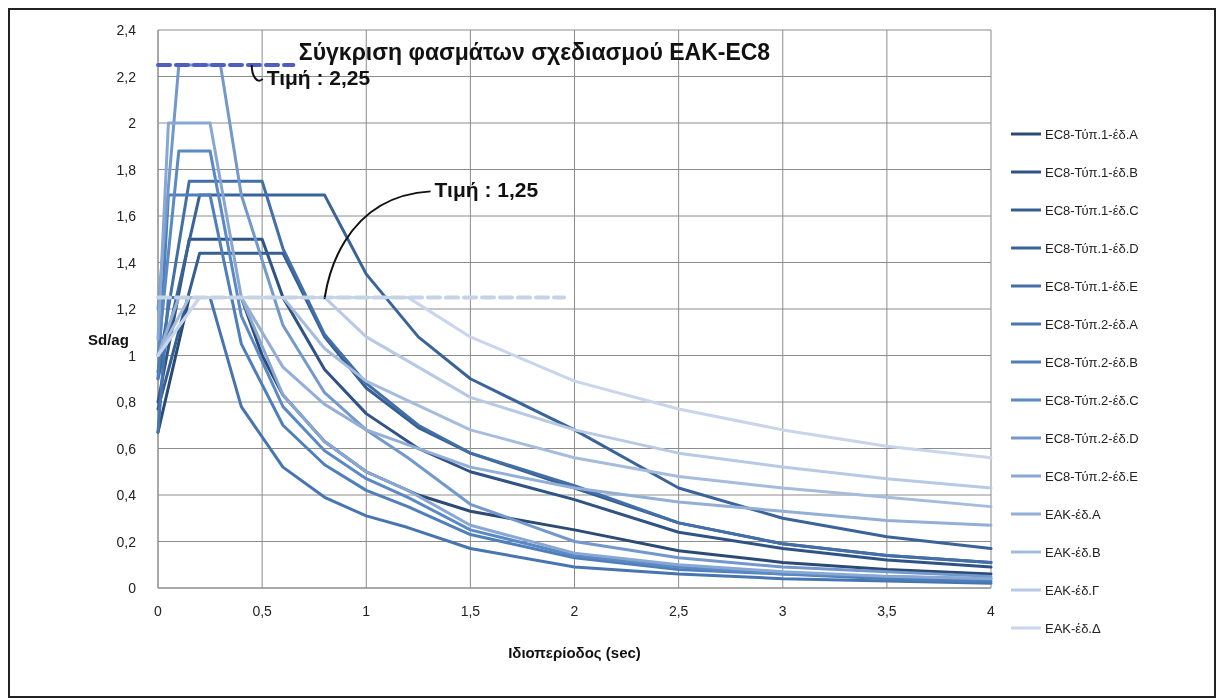 The image size is (1224, 700). Describe the element at coordinates (574, 652) in the screenshot. I see `x-axis-title: Ιδιοπερίοδος (sec)` at that location.